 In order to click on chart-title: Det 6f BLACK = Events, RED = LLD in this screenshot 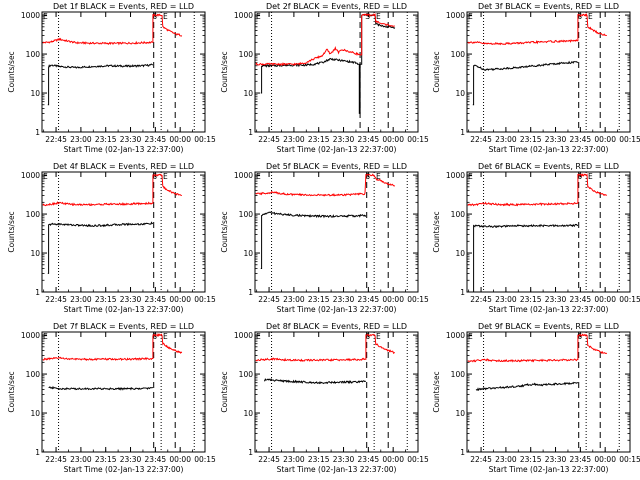, I will do `click(548, 166)`.